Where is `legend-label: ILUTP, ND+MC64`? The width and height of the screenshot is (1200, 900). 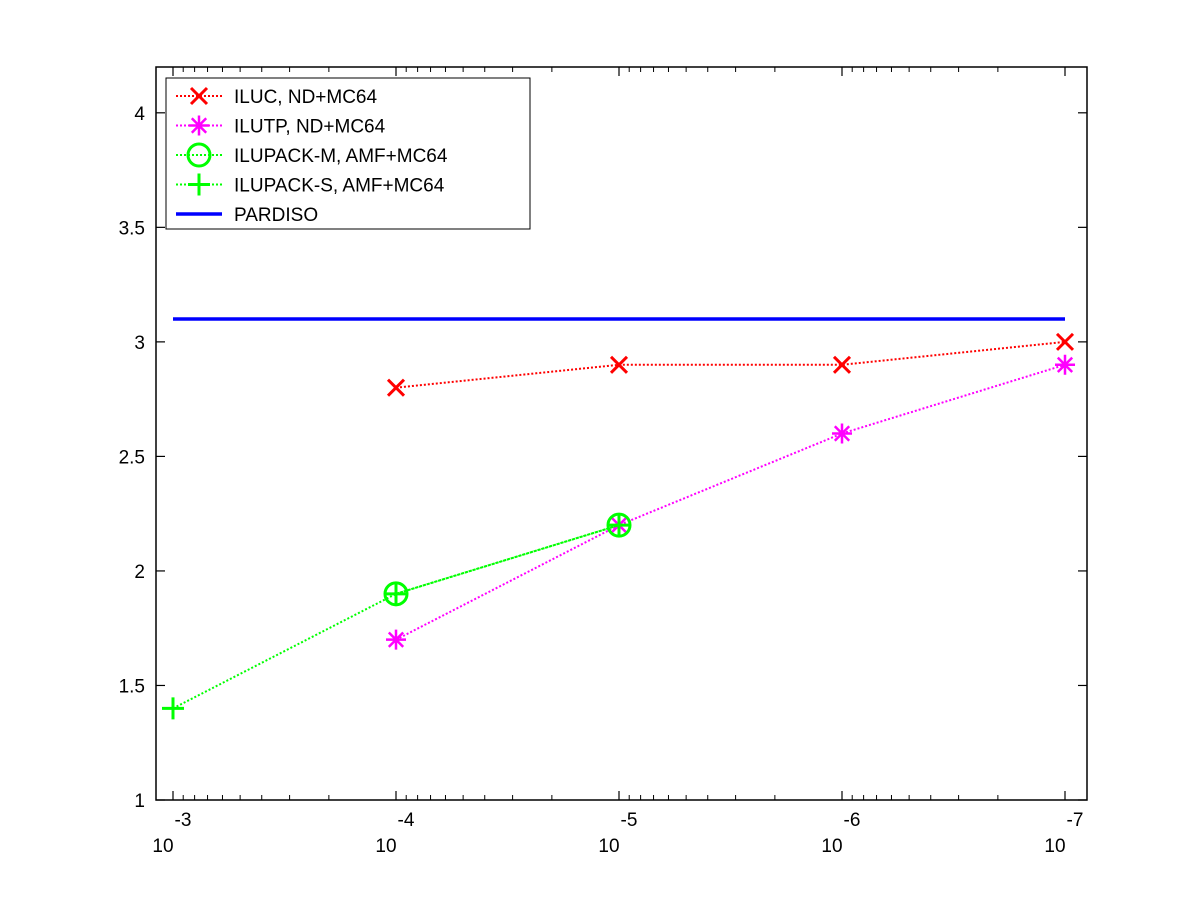 legend-label: ILUTP, ND+MC64 is located at coordinates (310, 127).